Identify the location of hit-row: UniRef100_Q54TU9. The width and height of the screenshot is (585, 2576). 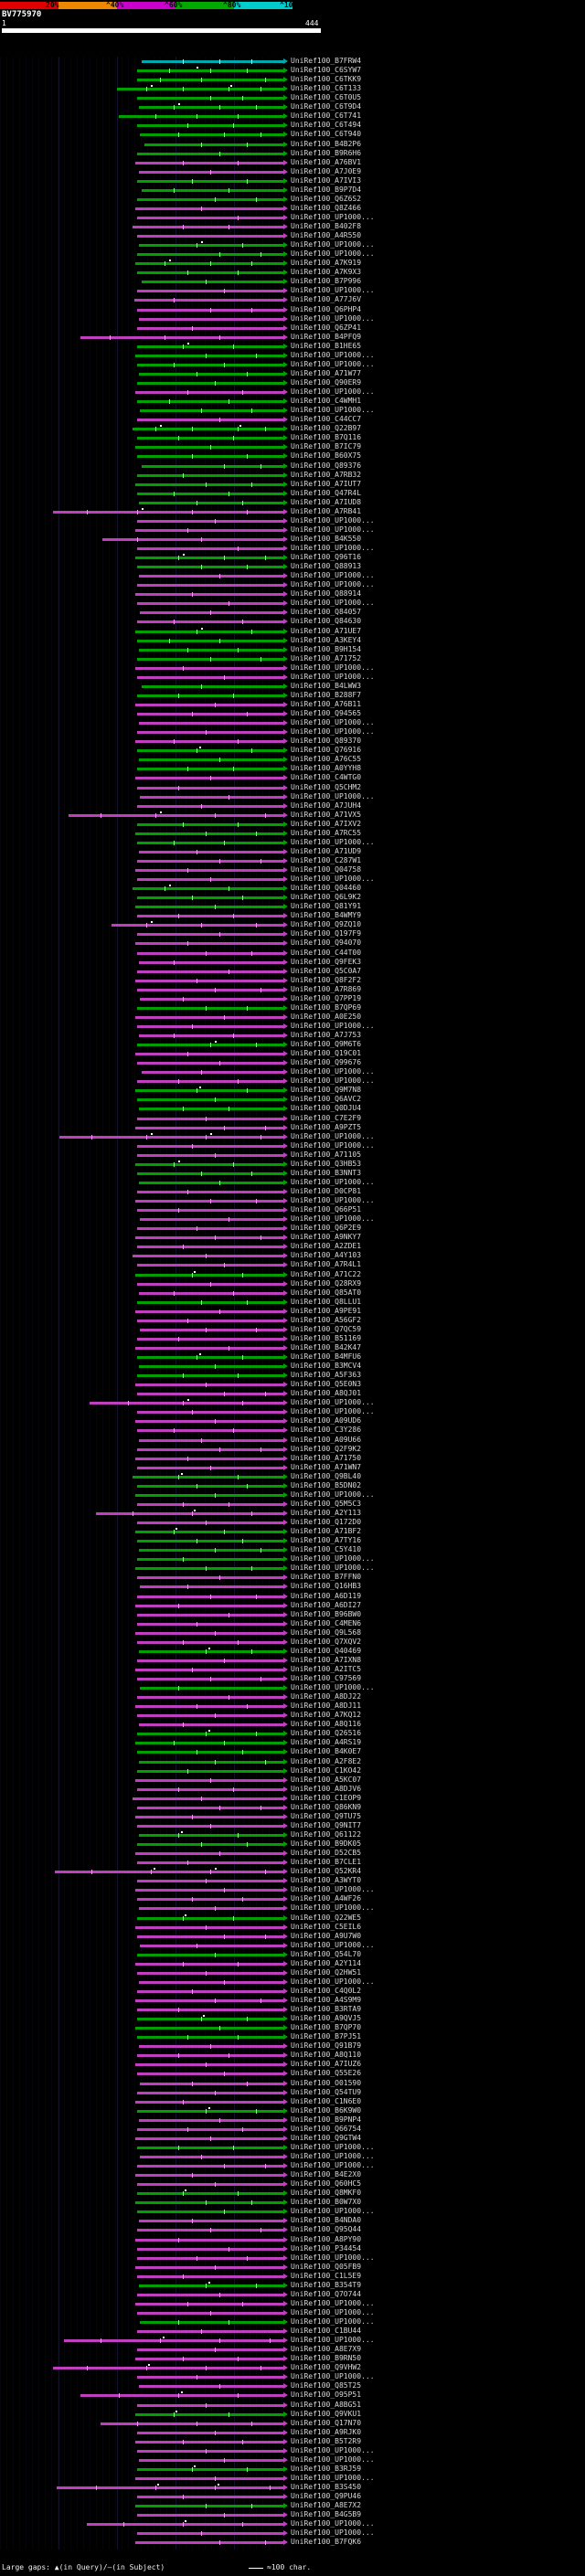
(293, 2092).